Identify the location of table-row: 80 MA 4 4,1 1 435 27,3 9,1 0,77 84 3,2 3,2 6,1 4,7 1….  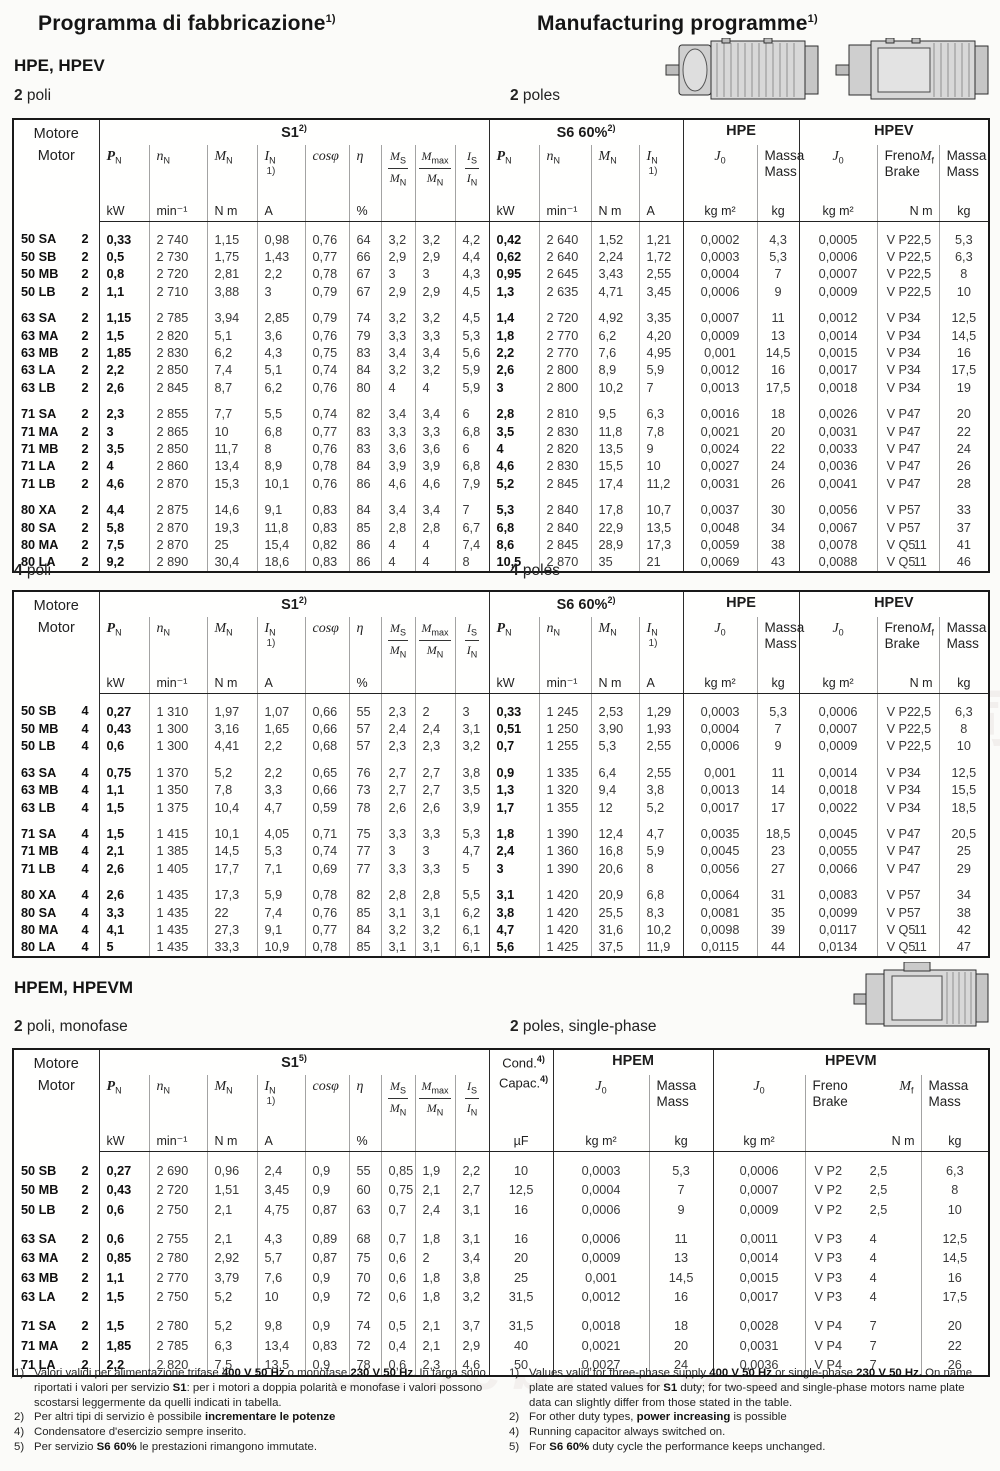
(501, 930).